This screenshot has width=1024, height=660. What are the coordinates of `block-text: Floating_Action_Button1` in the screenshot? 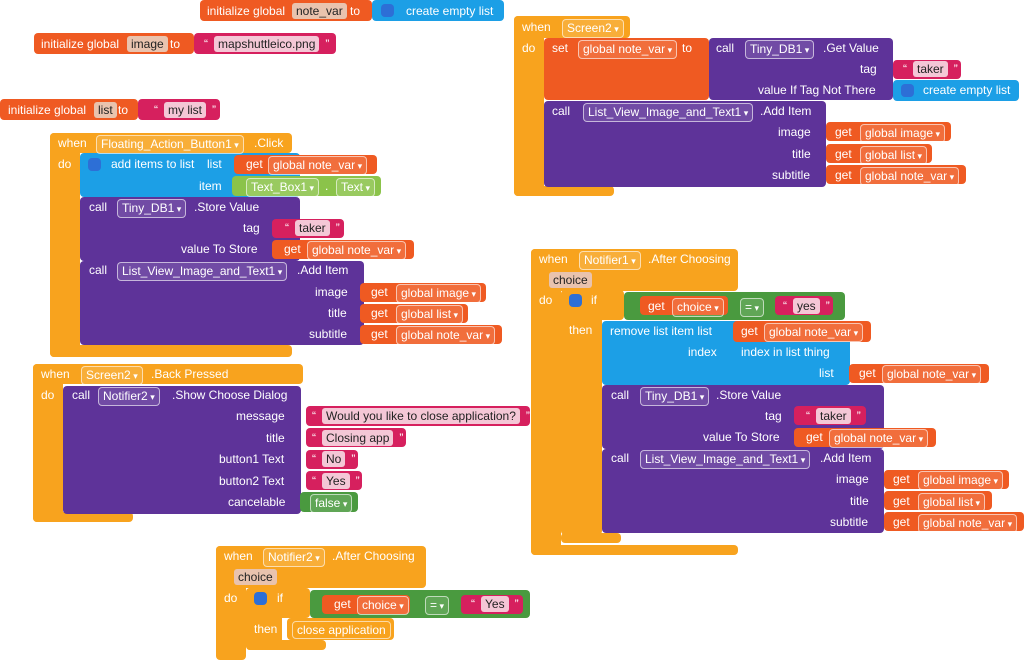 It's located at (170, 144).